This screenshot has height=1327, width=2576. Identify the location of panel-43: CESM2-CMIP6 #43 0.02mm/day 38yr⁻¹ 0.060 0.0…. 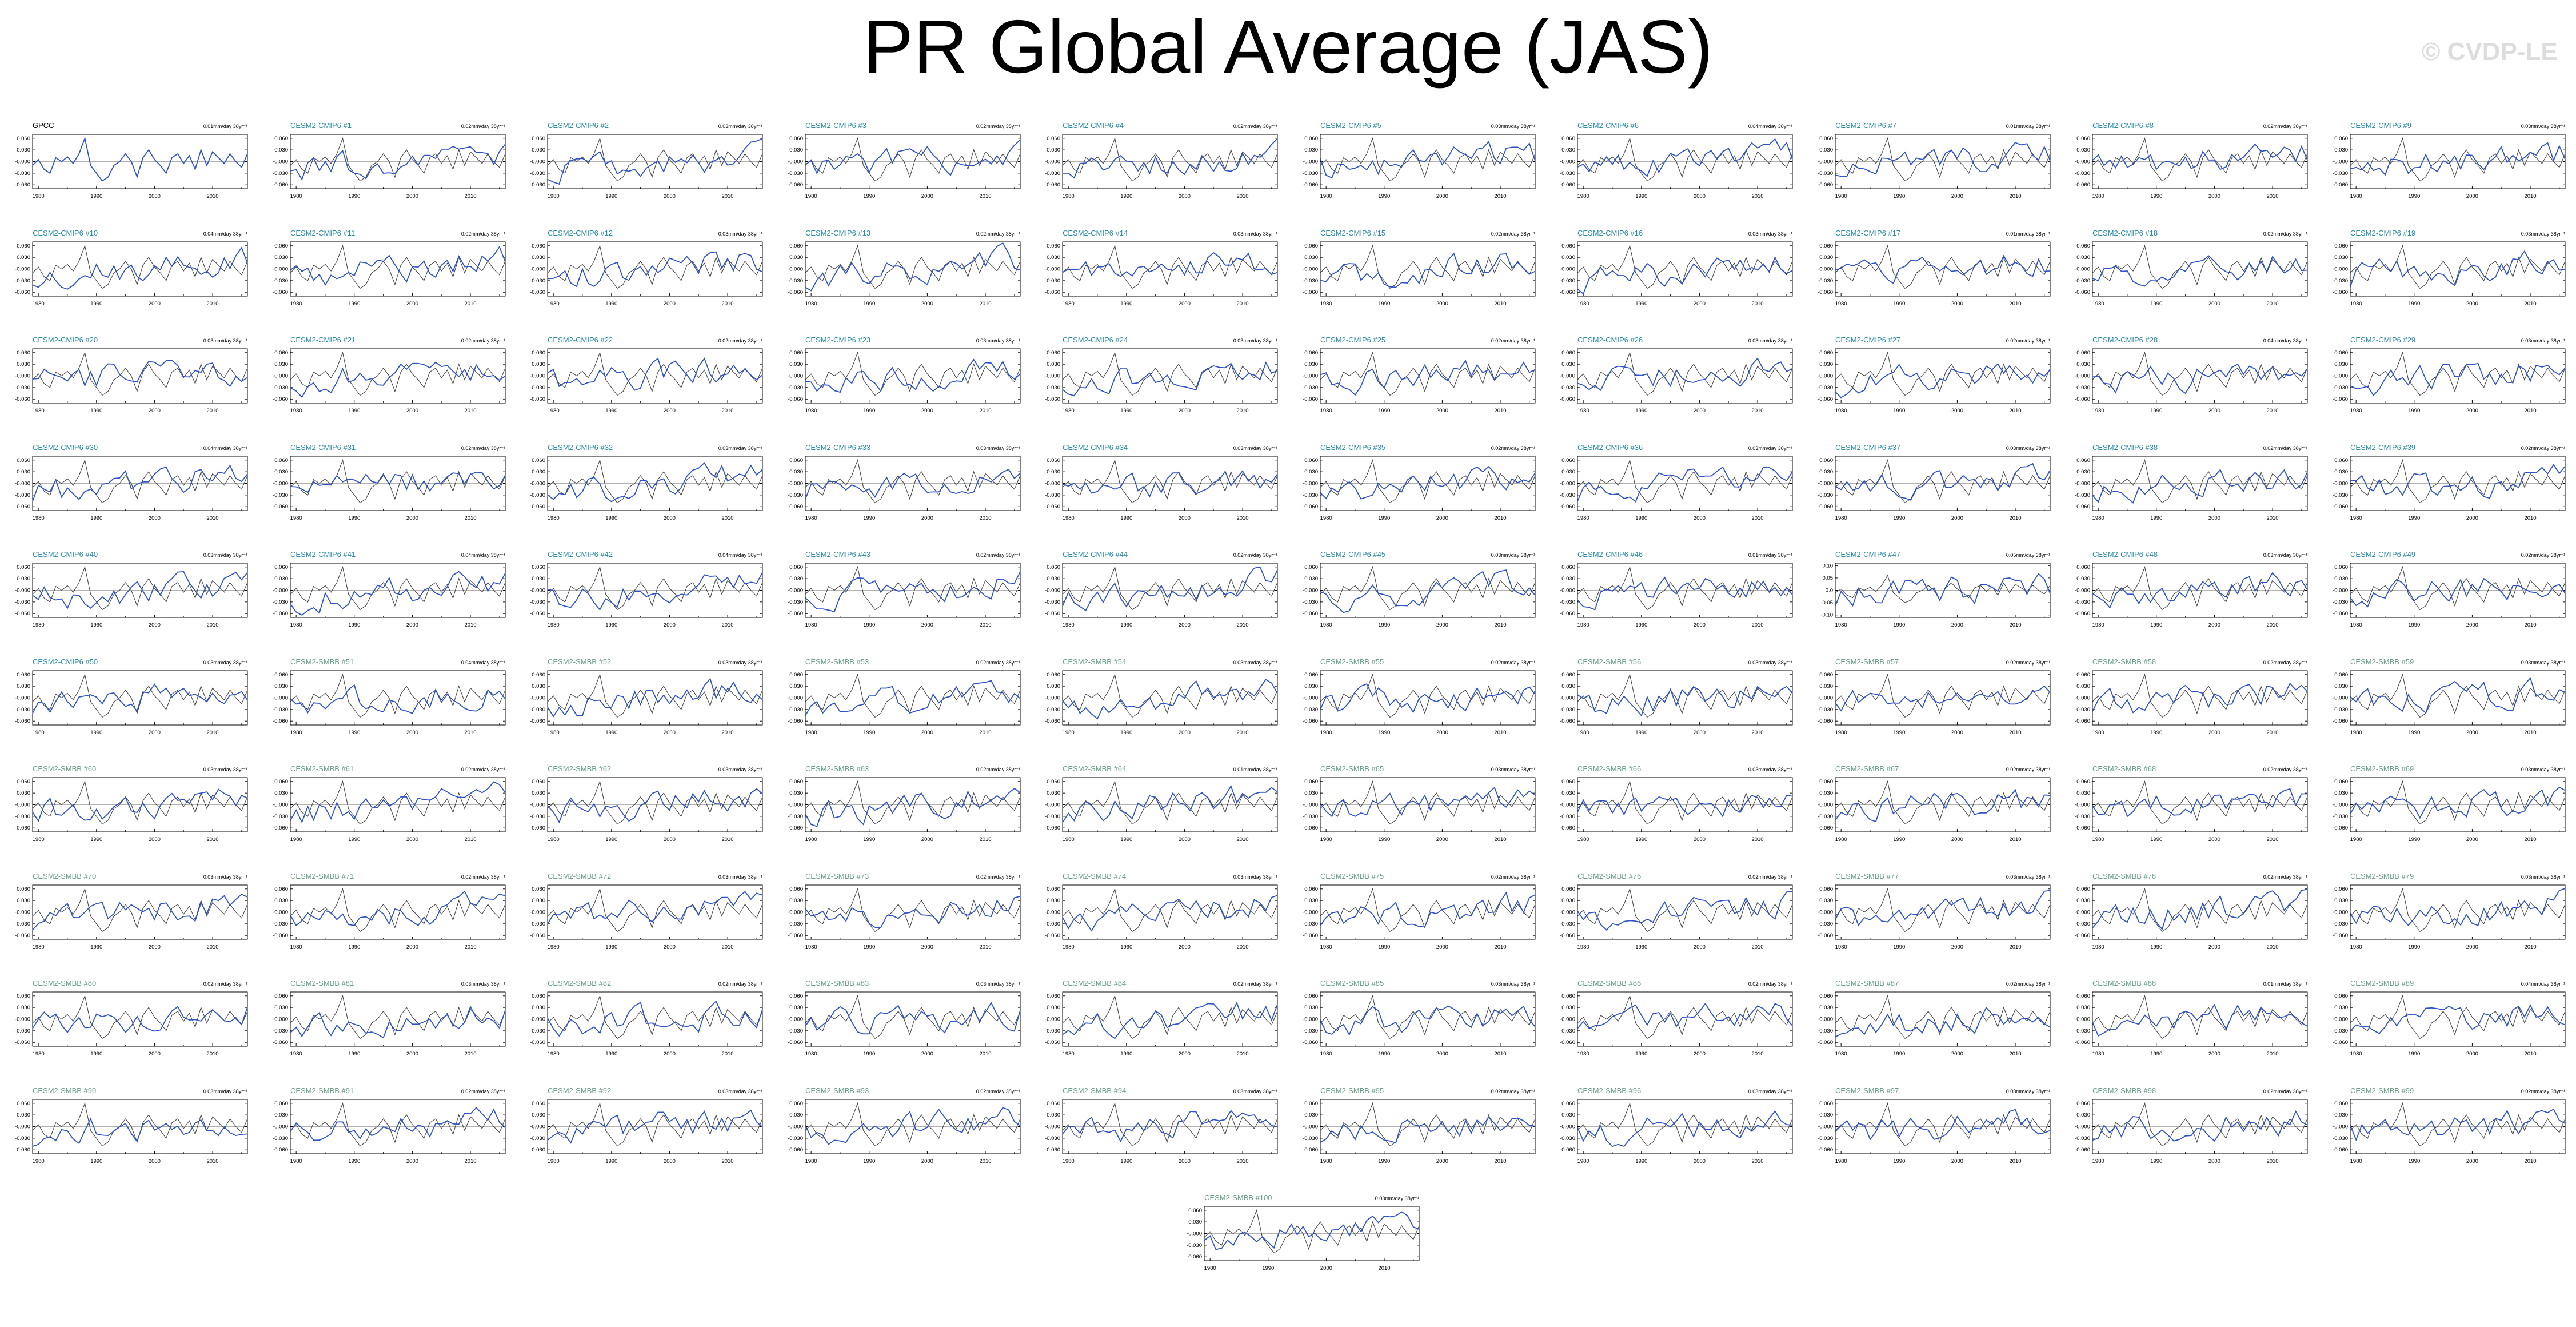
(904, 589).